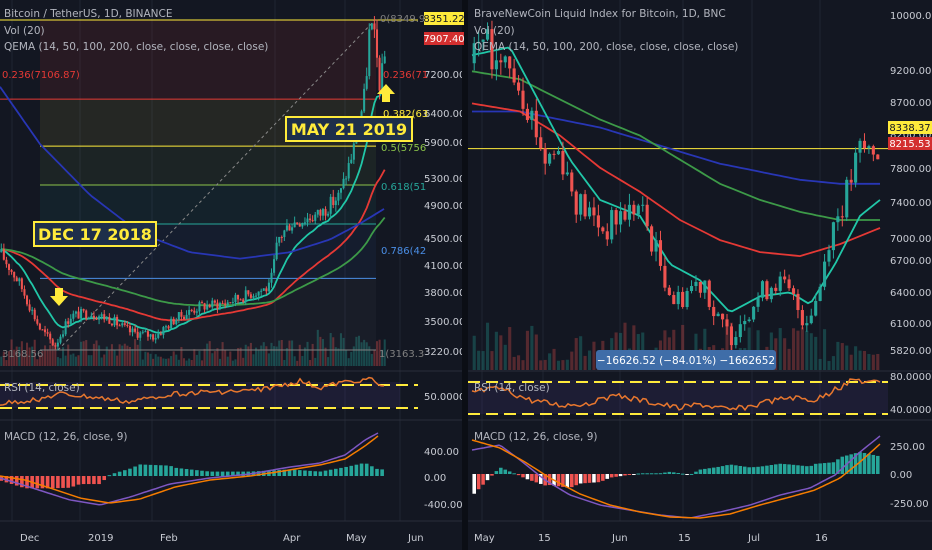  I want to click on low-label: 3168.56, so click(22, 354).